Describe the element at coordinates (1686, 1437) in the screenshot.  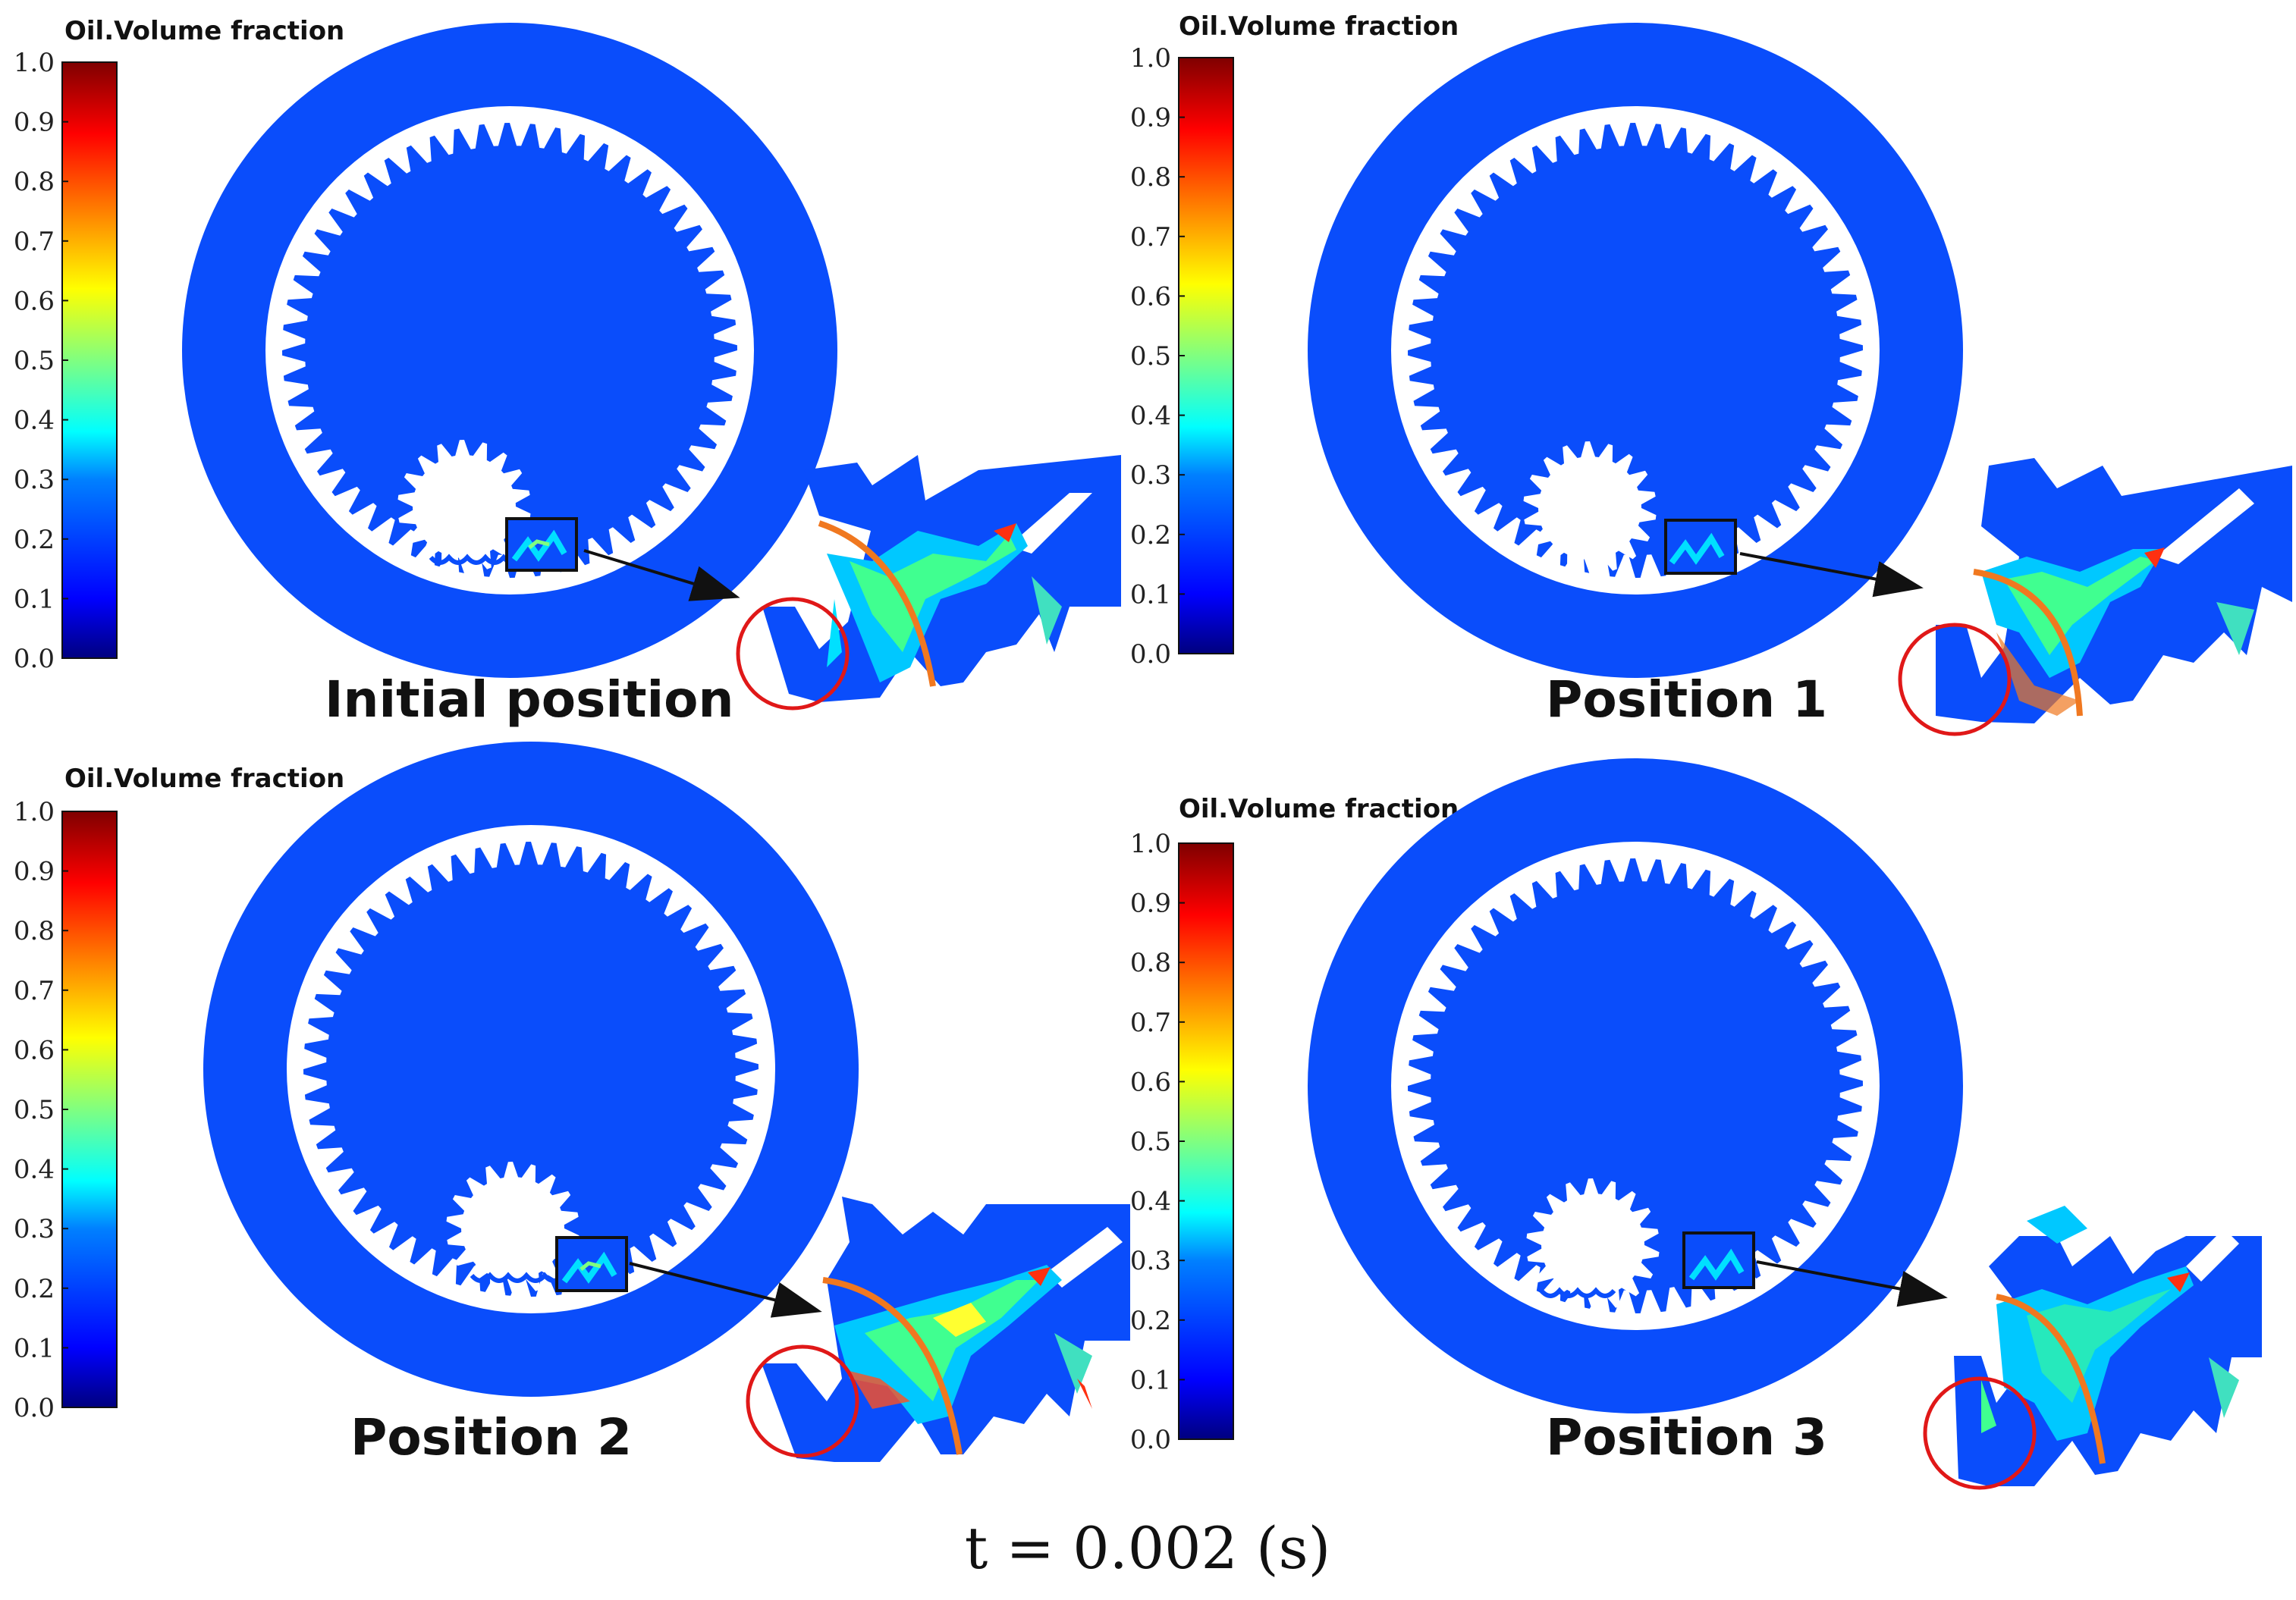
I see `panel-label: Position 3` at that location.